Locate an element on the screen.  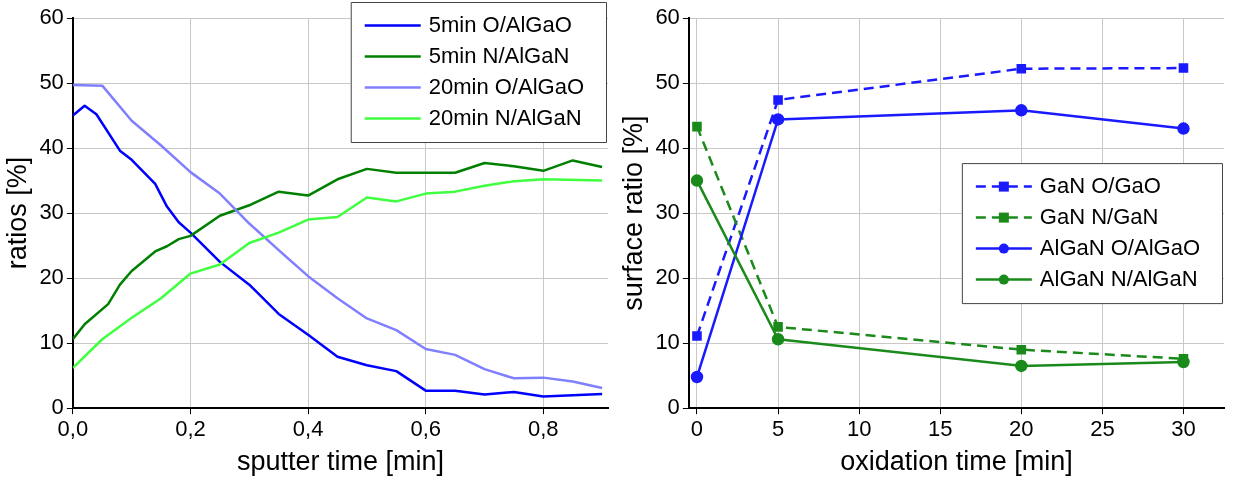
x-tick-label: 30 is located at coordinates (1183, 429).